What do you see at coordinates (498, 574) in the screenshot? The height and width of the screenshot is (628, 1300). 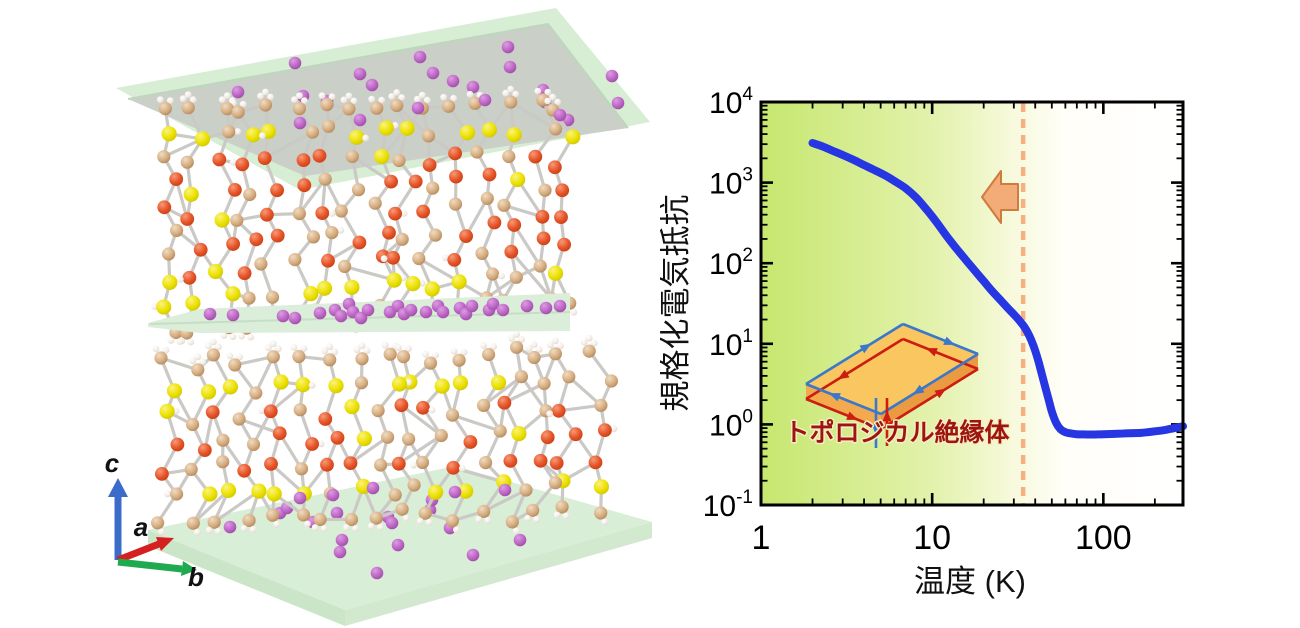 I see `bottom-slab-side-face` at bounding box center [498, 574].